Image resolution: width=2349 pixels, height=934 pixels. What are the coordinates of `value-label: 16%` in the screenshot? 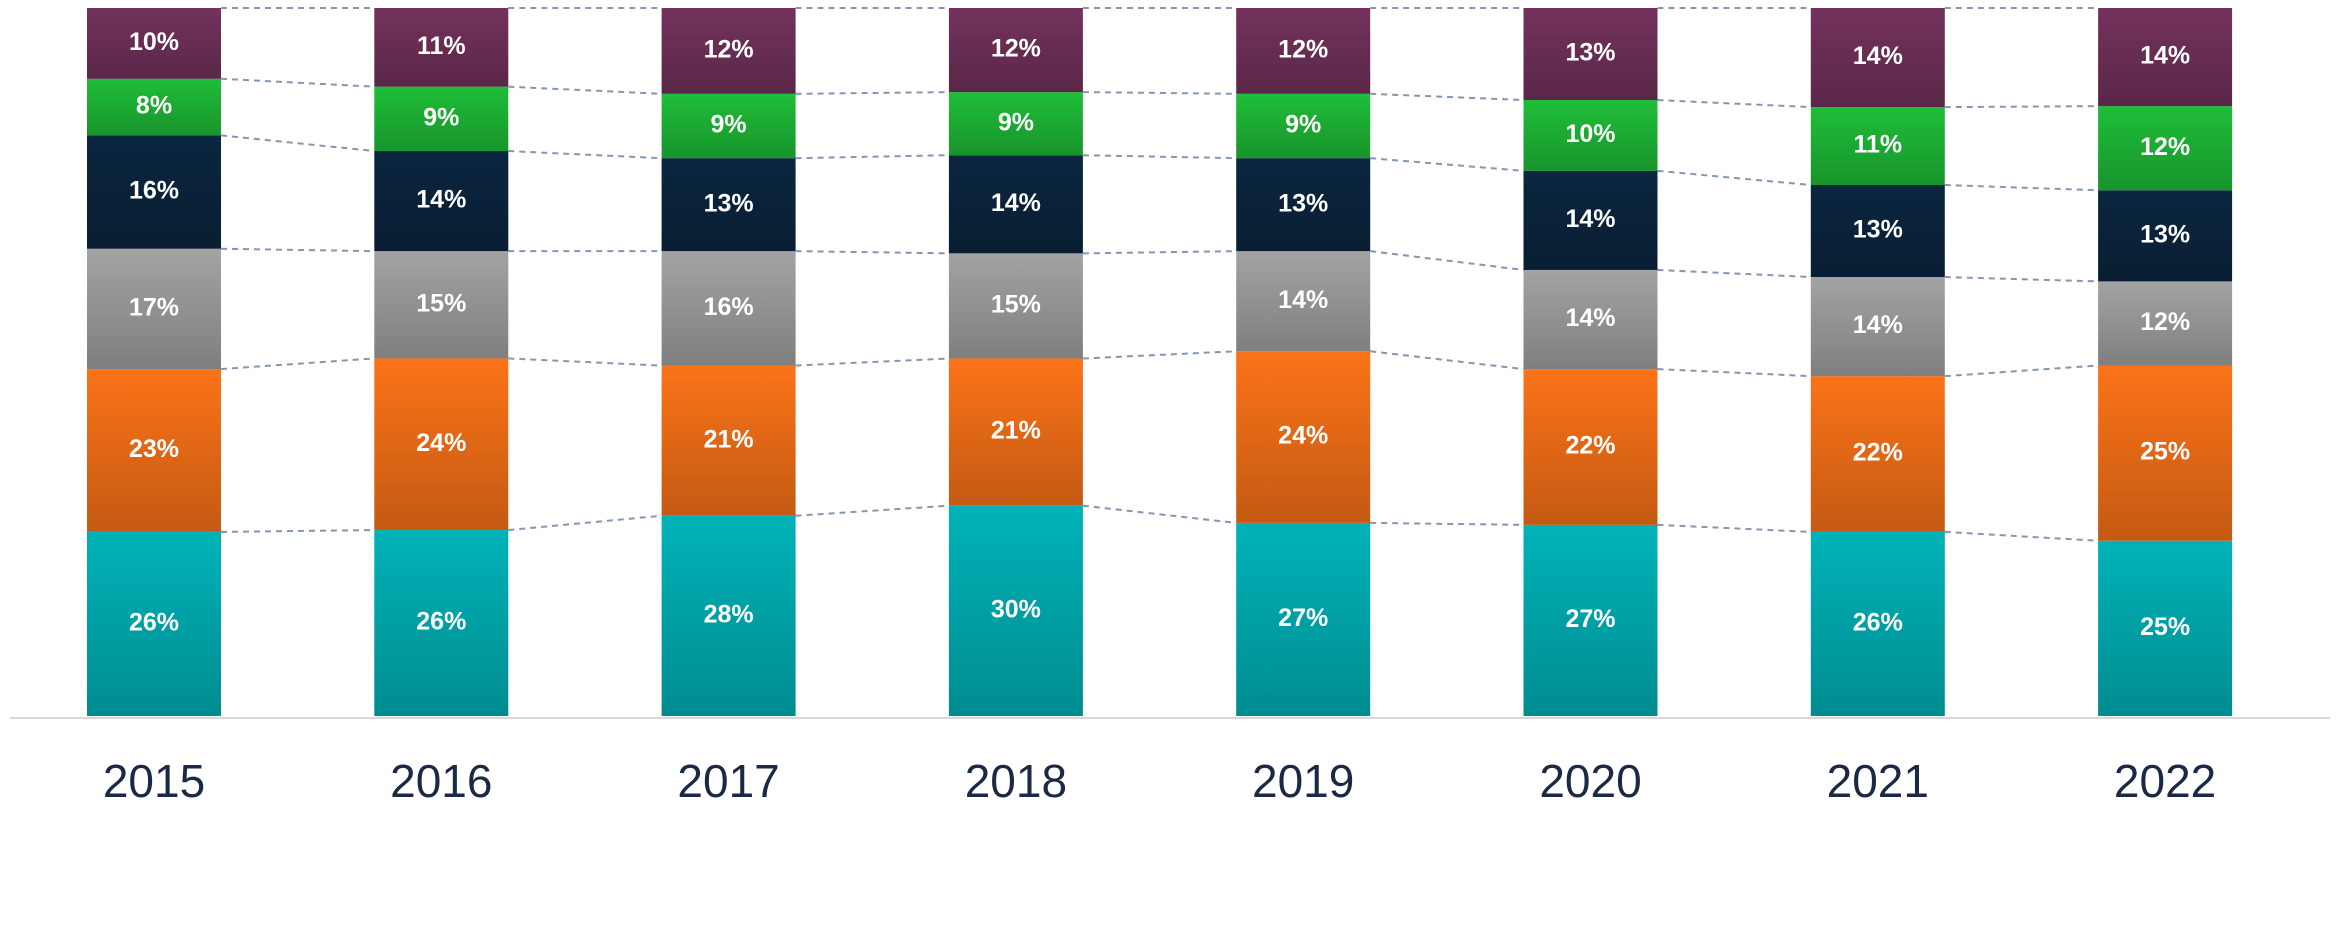 It's located at (729, 307).